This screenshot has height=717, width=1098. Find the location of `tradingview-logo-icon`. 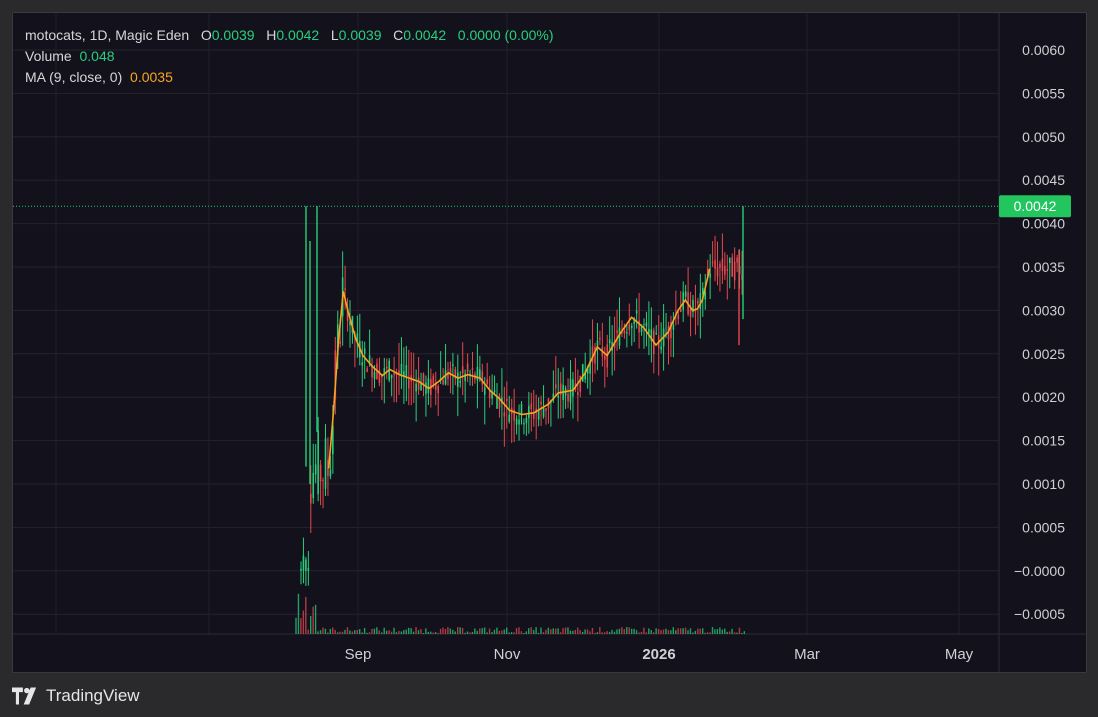

tradingview-logo-icon is located at coordinates (24, 696).